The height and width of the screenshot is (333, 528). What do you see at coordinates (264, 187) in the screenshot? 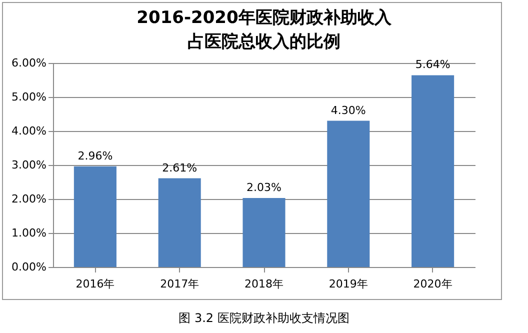
I see `data-label: 2.03%` at bounding box center [264, 187].